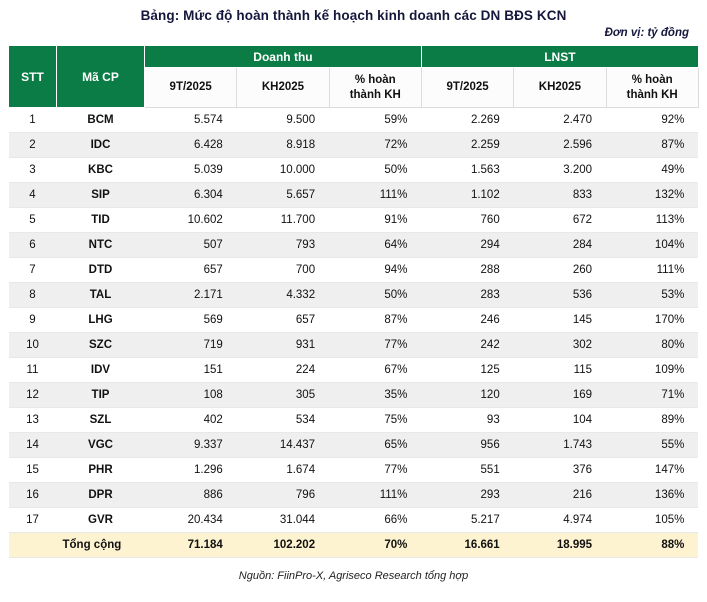 This screenshot has width=707, height=602. I want to click on stt-cell: 16, so click(32, 495).